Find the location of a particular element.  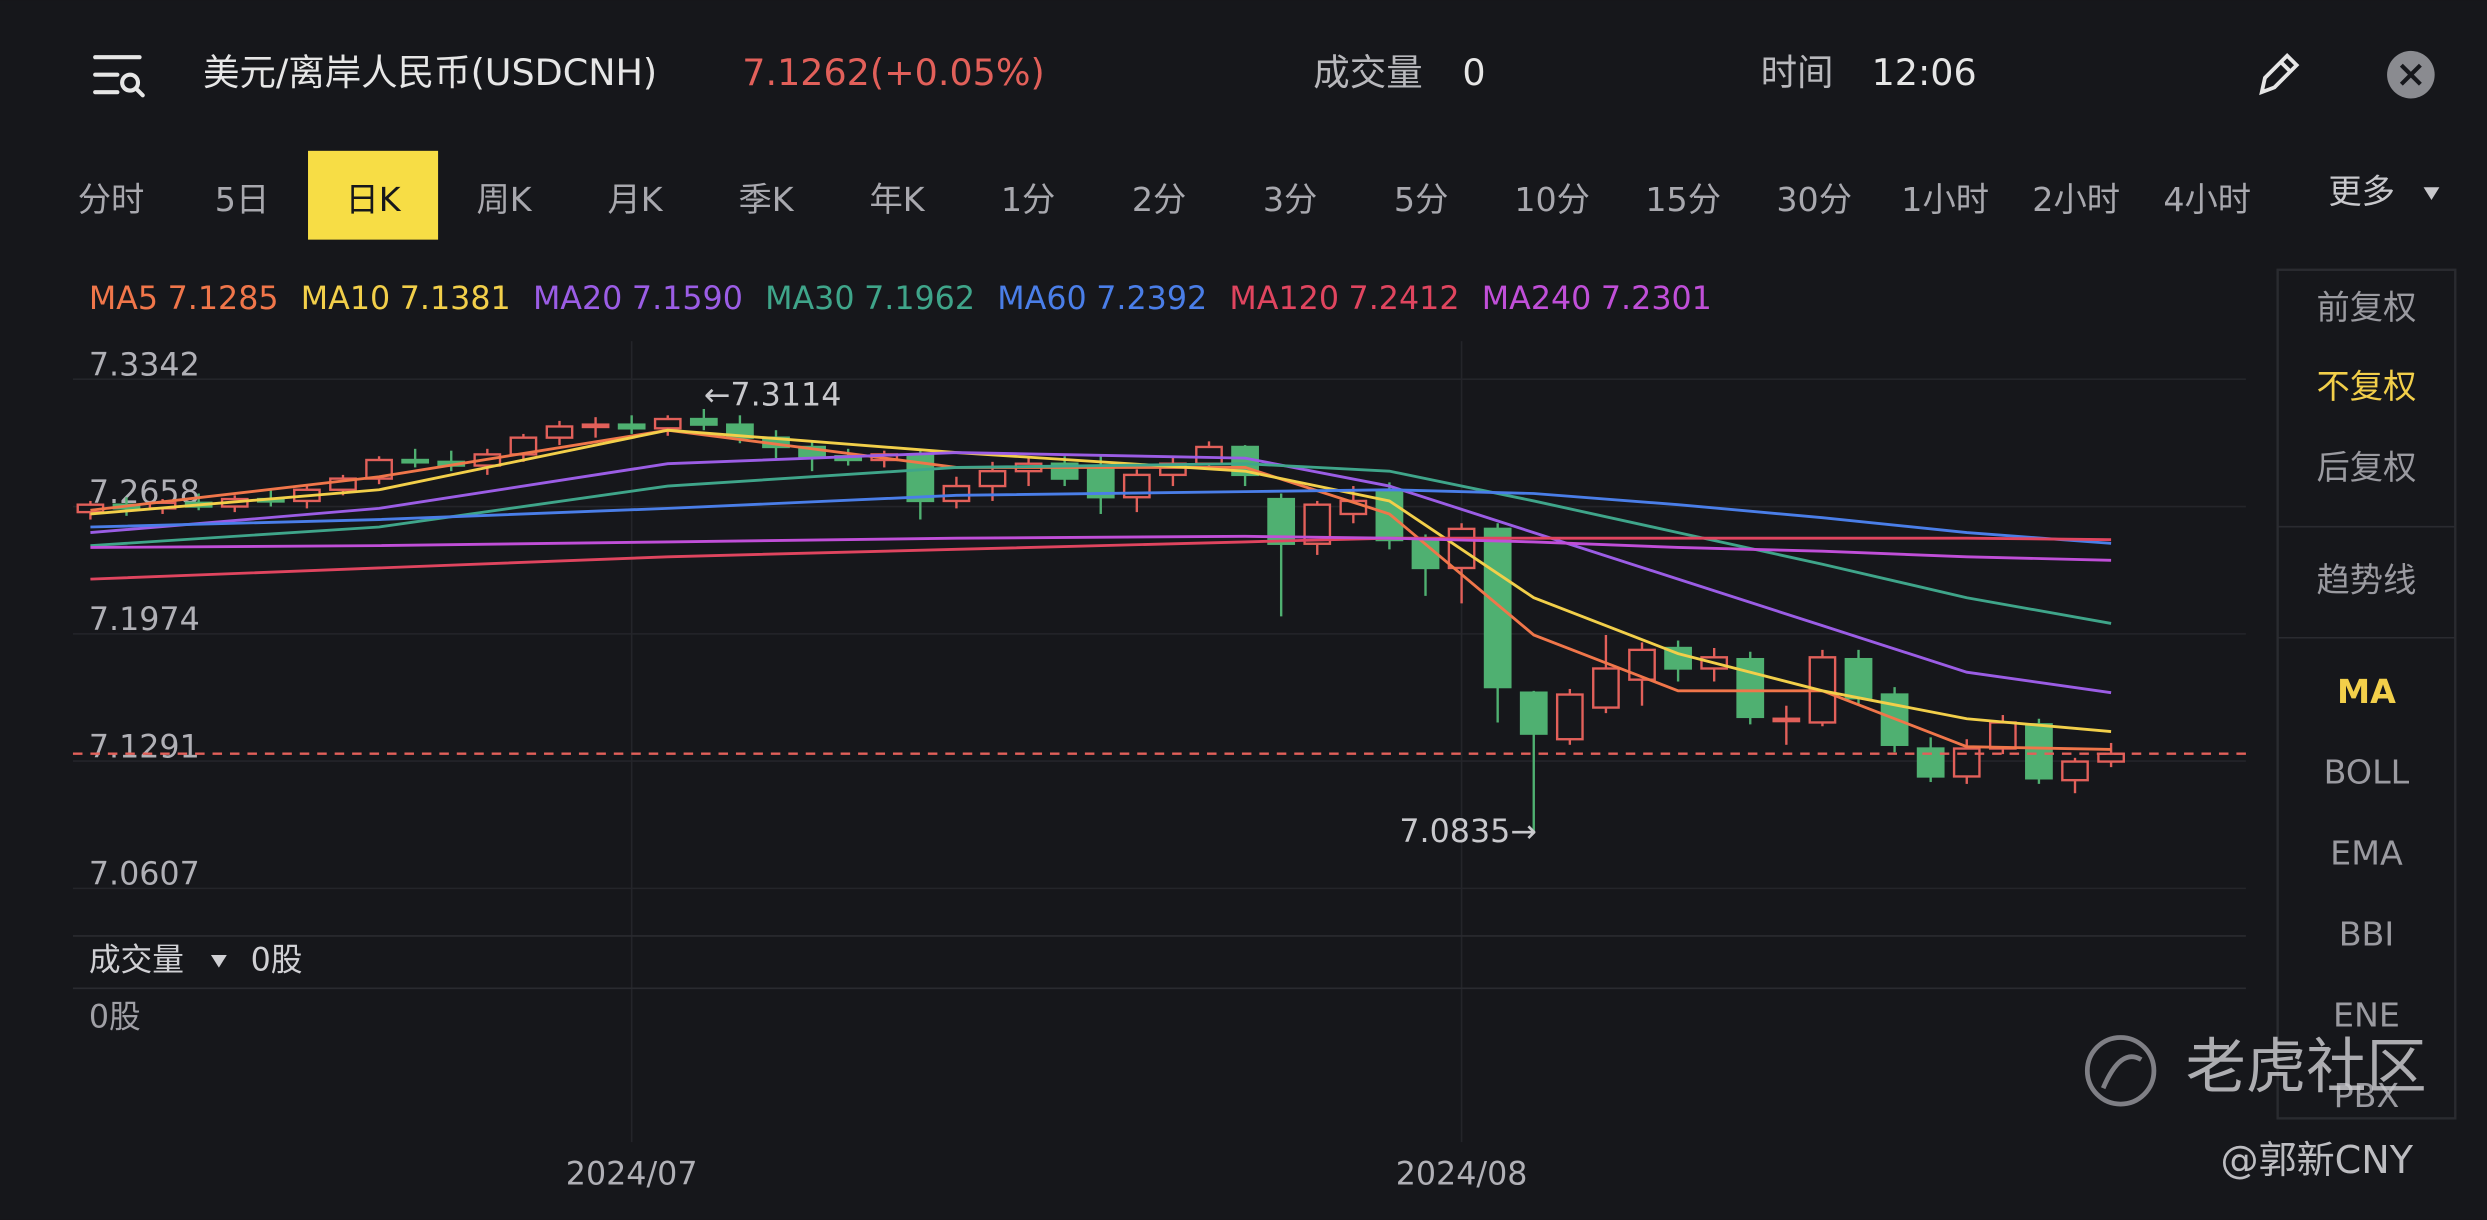

legend-name: MA5 is located at coordinates (123, 299).